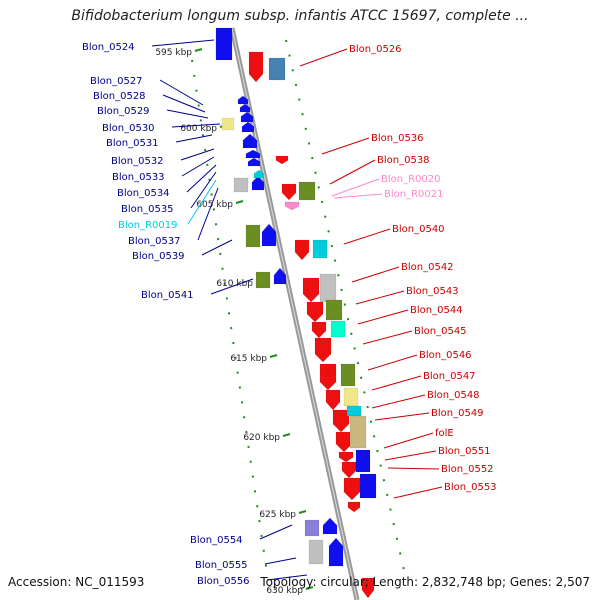 The image size is (600, 600). Describe the element at coordinates (292, 206) in the screenshot. I see `rrna-reverse-arrow` at that location.